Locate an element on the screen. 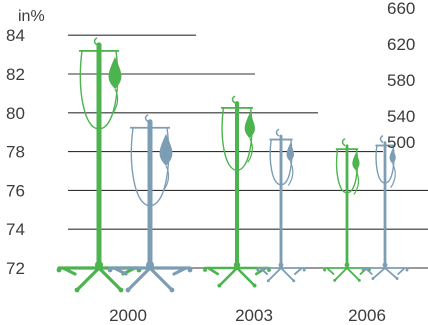 This screenshot has height=325, width=428. left-tick-label: 76 is located at coordinates (15, 190).